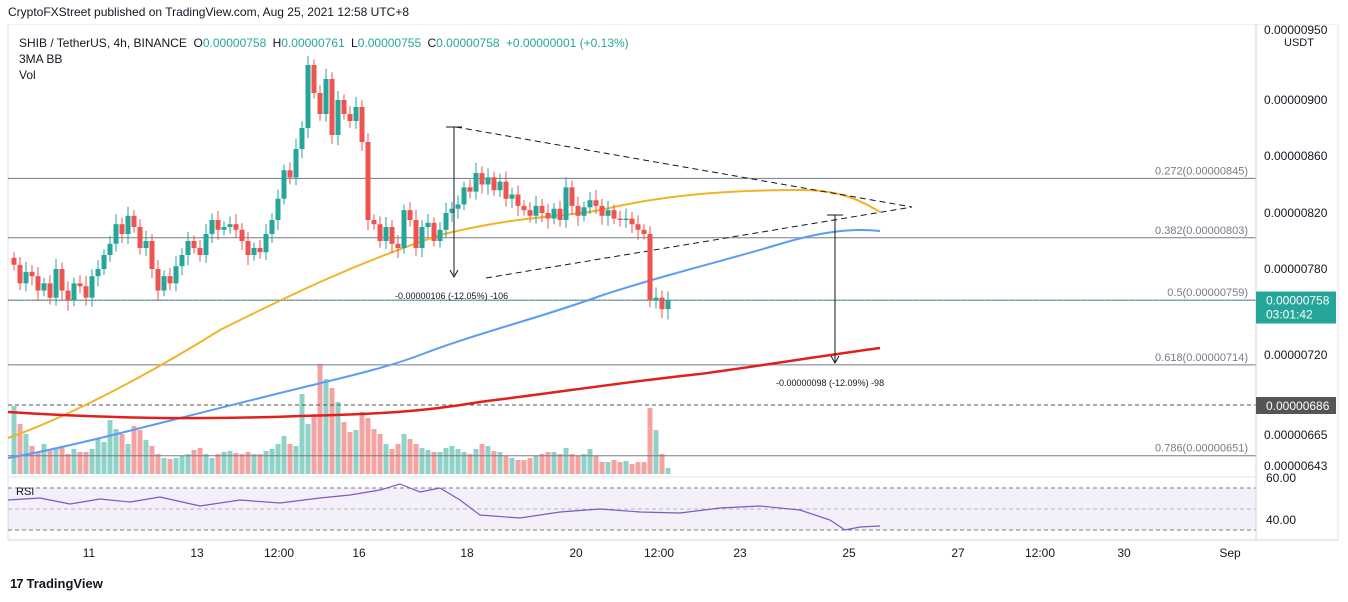  Describe the element at coordinates (468, 43) in the screenshot. I see `close-value: 0.00000758` at that location.